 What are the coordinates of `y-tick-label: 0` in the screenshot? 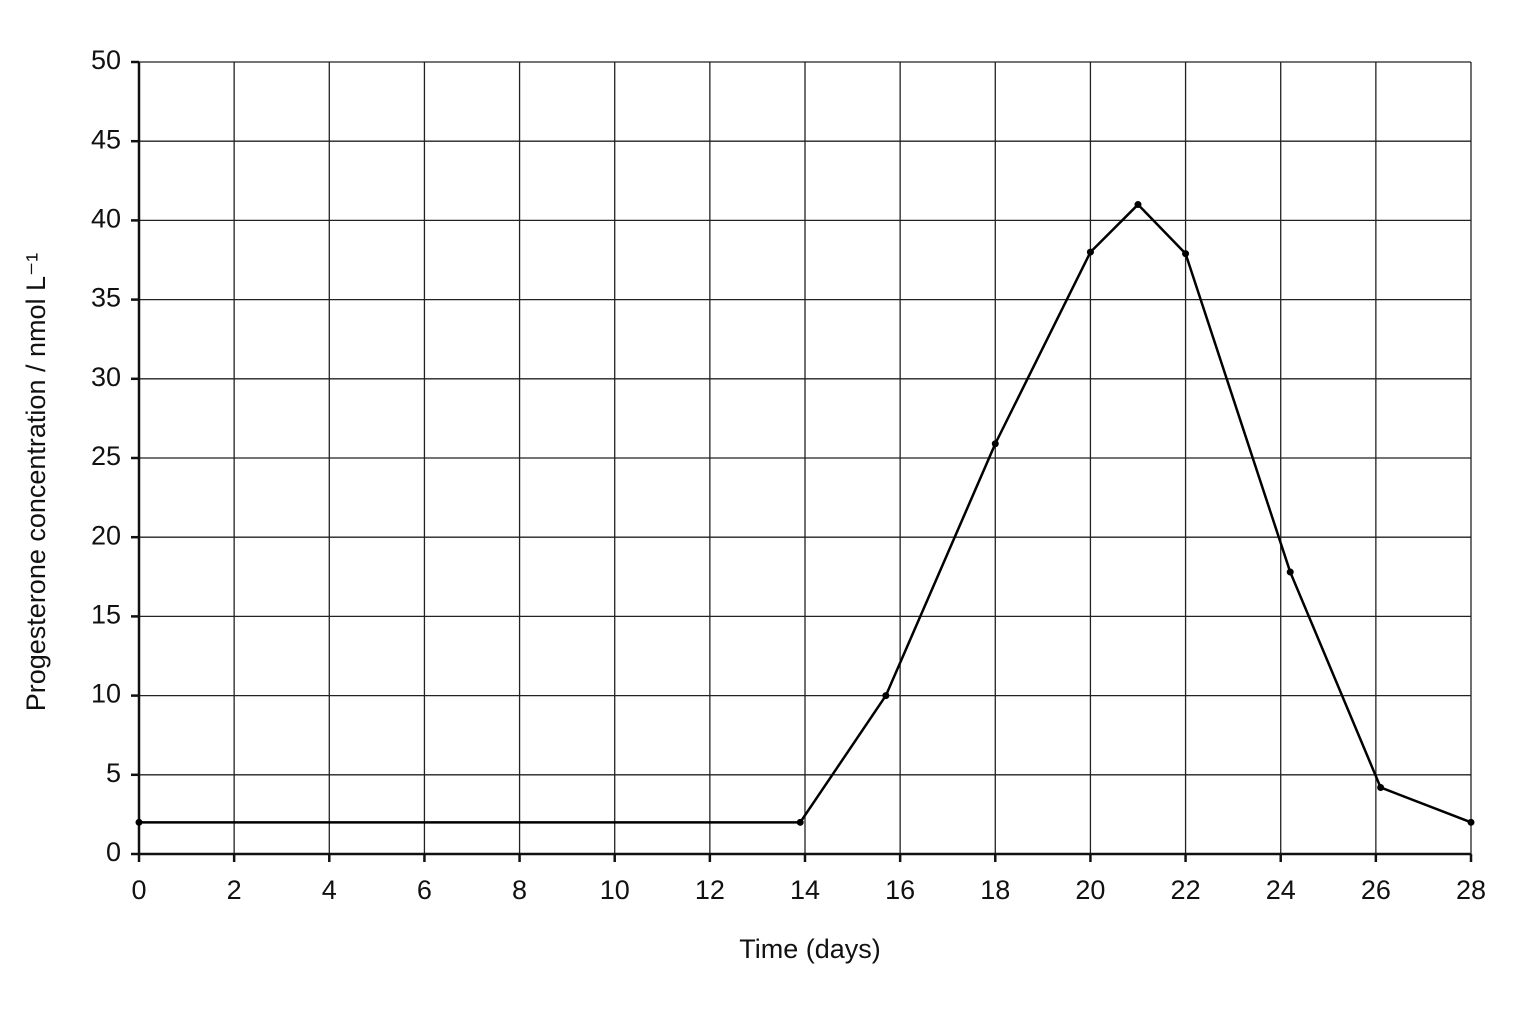 It's located at (113, 852).